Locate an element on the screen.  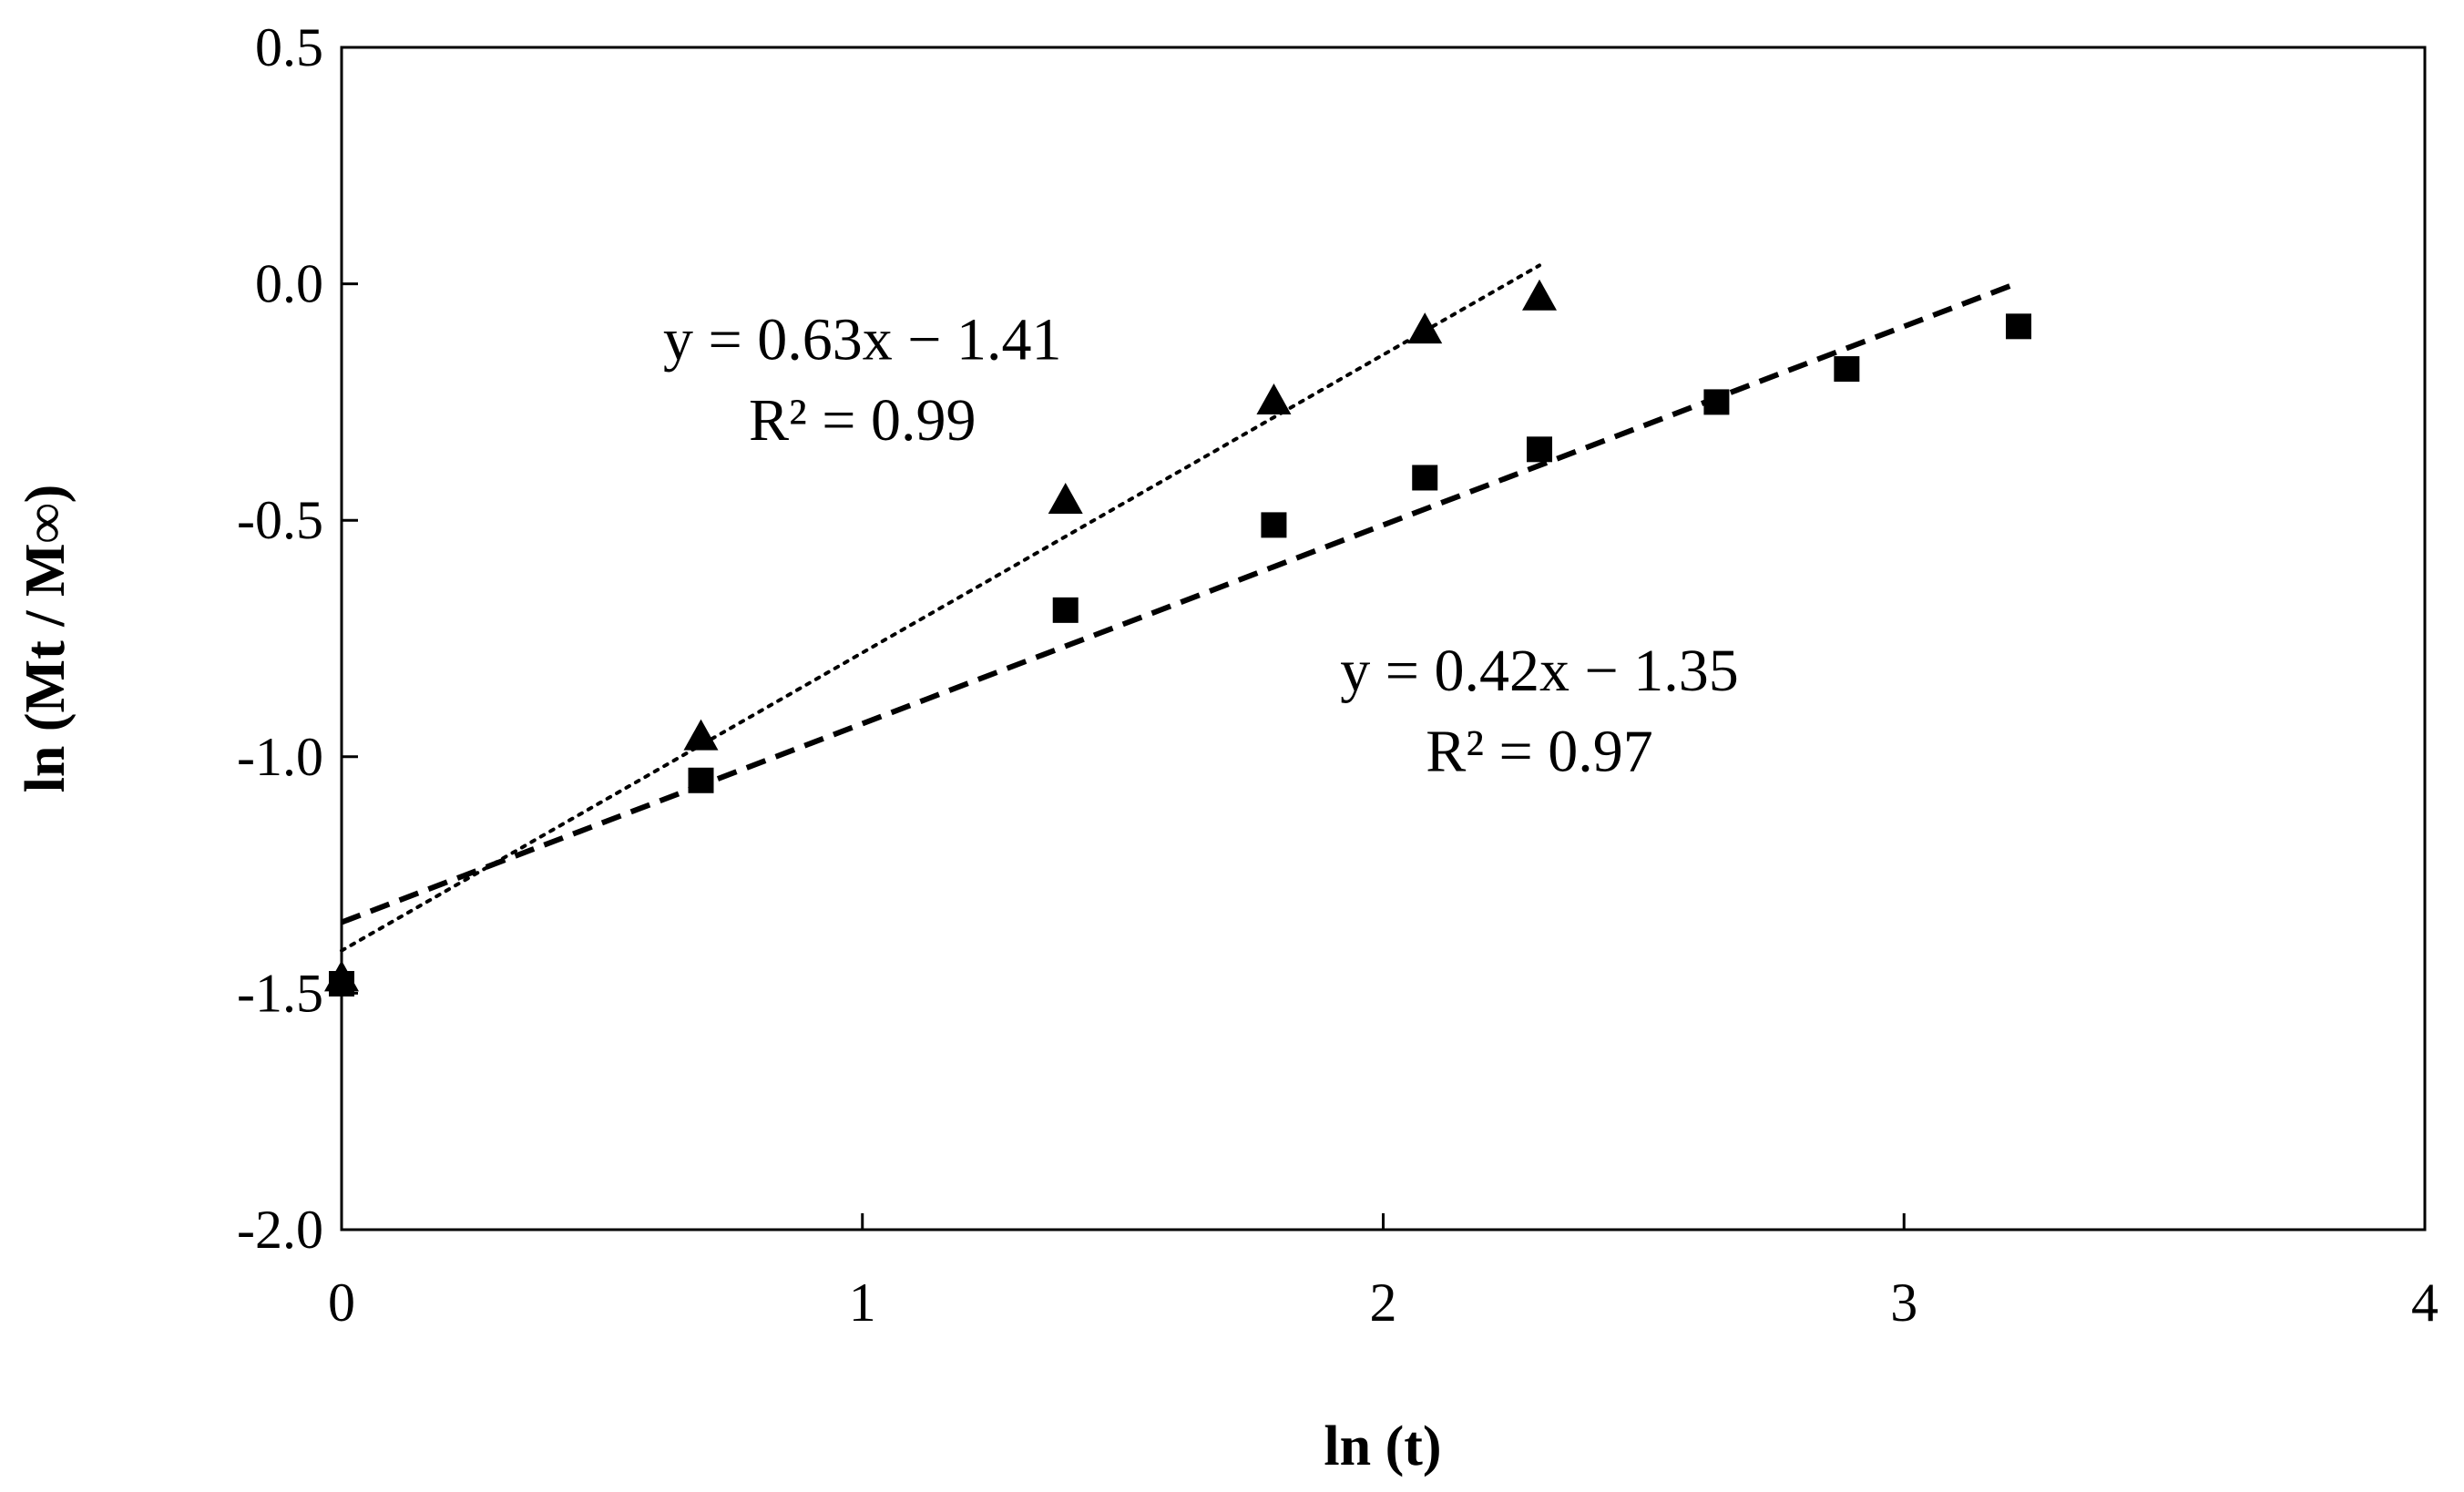
y-axis-ticks: 0.5 0.0 -0.5 -1.0 -1.5 -2.0 is located at coordinates (297, 638).